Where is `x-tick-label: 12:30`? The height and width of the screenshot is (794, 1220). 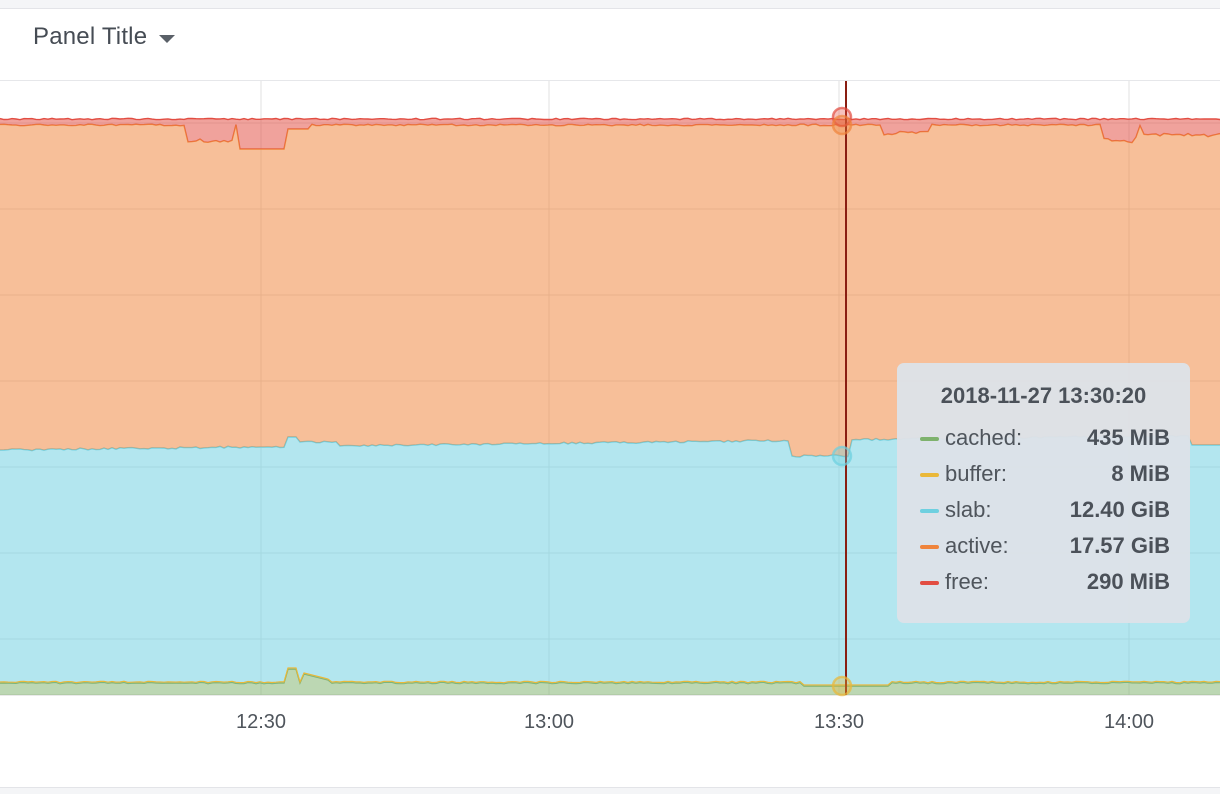
x-tick-label: 12:30 is located at coordinates (261, 722).